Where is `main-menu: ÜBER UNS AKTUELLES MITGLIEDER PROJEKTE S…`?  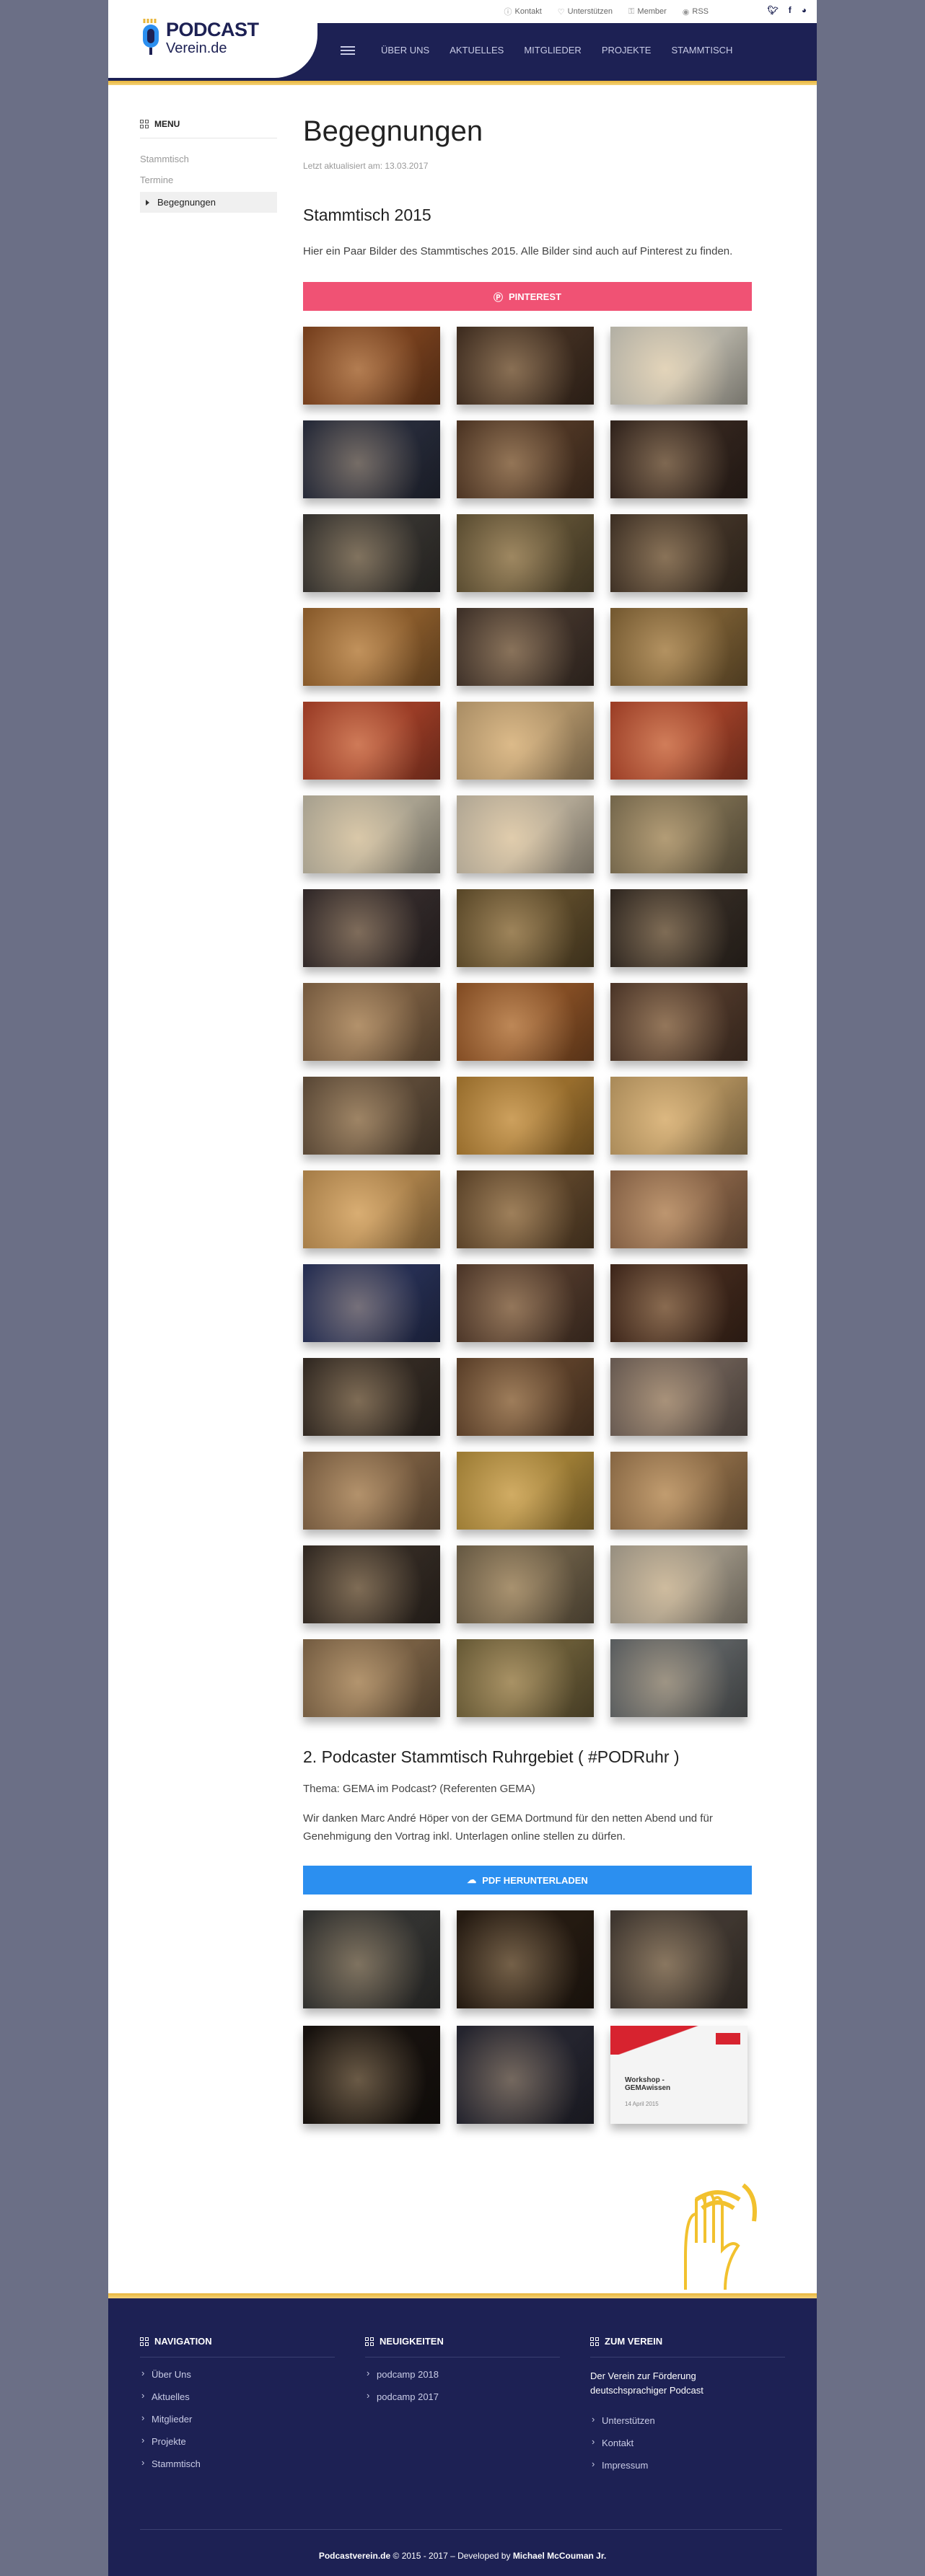 main-menu: ÜBER UNS AKTUELLES MITGLIEDER PROJEKTE S… is located at coordinates (536, 50).